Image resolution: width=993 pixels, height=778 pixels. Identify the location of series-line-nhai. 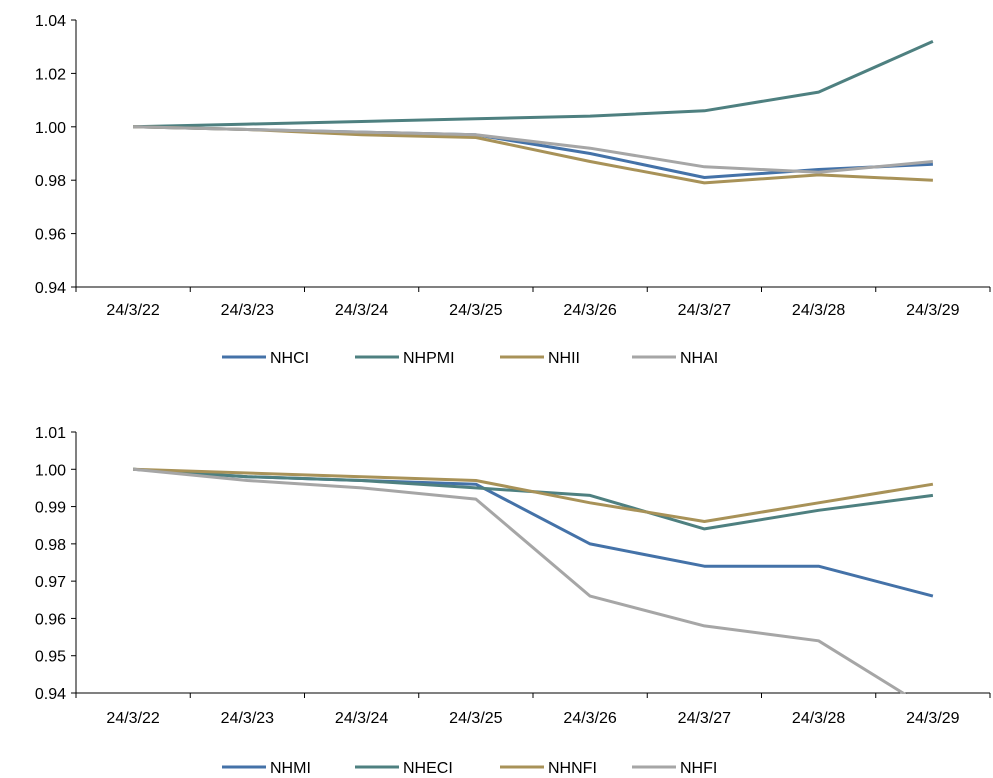
(533, 149).